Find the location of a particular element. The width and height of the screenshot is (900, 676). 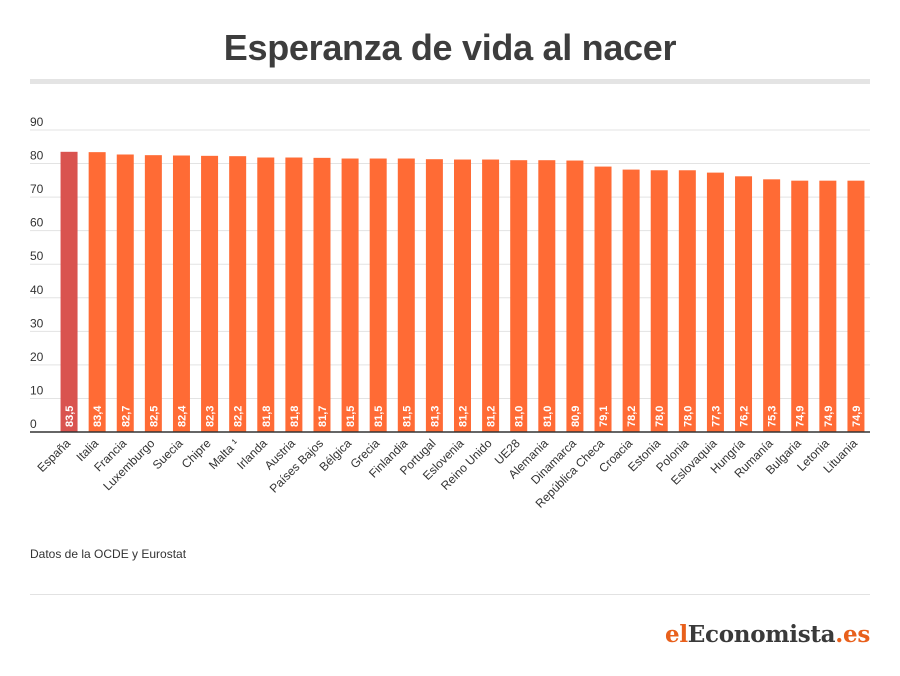

x-tick-label: Suecia is located at coordinates (168, 454).